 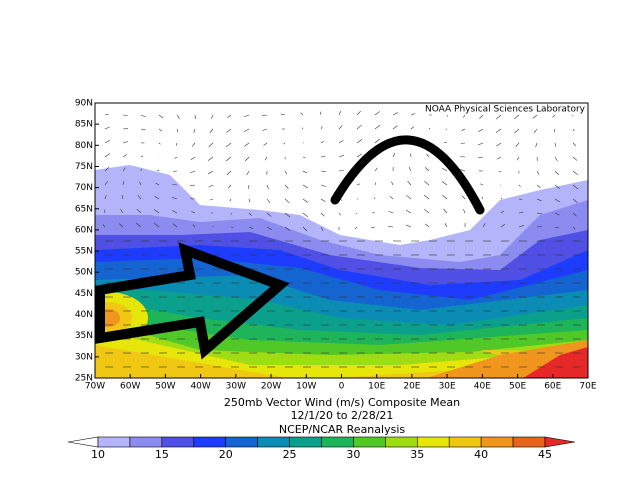 What do you see at coordinates (83, 442) in the screenshot?
I see `colorbar-low` at bounding box center [83, 442].